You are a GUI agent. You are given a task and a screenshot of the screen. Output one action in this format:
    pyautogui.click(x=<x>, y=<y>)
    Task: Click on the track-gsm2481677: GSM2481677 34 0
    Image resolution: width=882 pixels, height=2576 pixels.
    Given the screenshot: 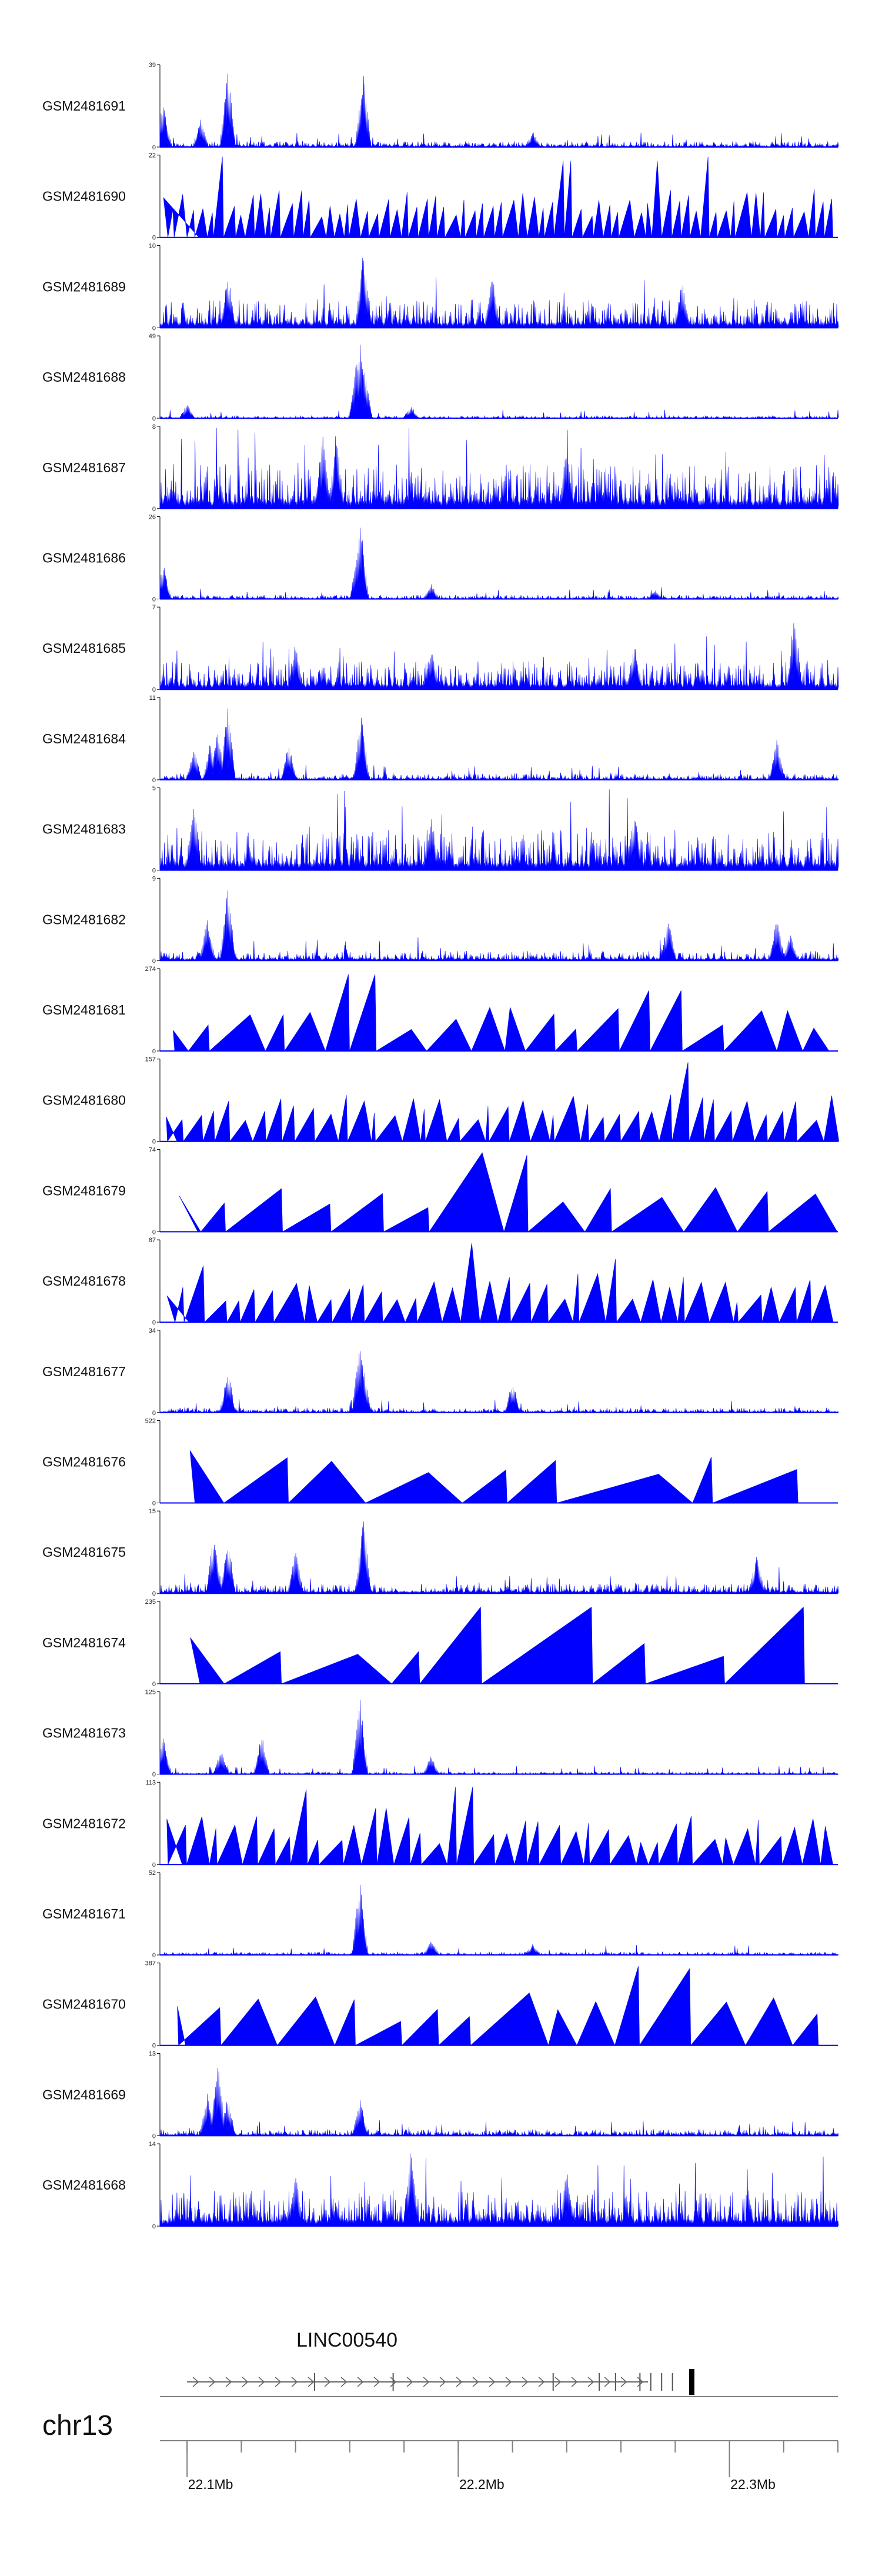 What is the action you would take?
    pyautogui.click(x=440, y=1372)
    